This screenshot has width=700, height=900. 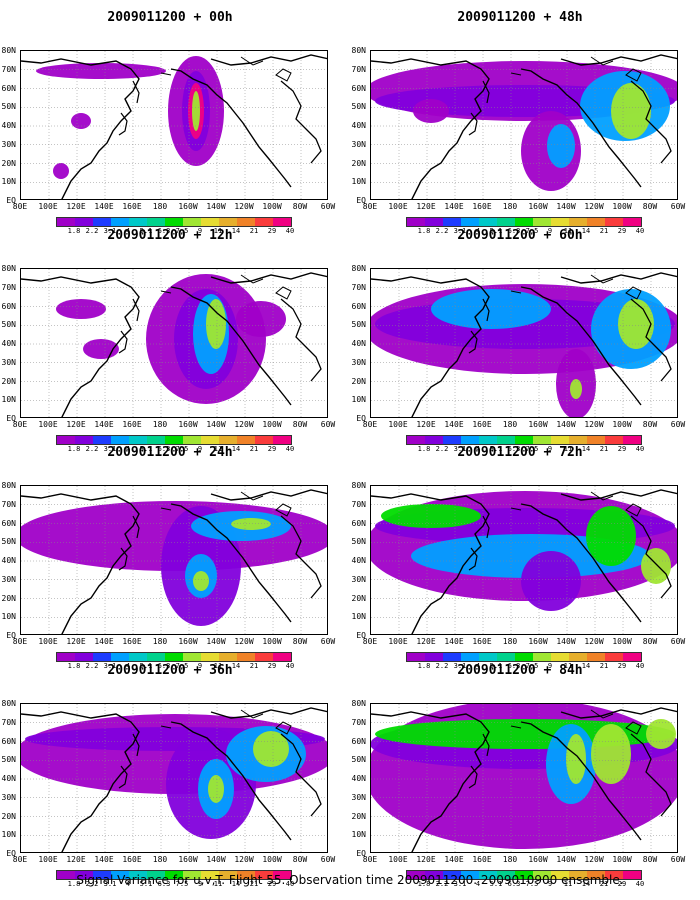 I want to click on lat-tick-label: 50N, so click(x=358, y=325).